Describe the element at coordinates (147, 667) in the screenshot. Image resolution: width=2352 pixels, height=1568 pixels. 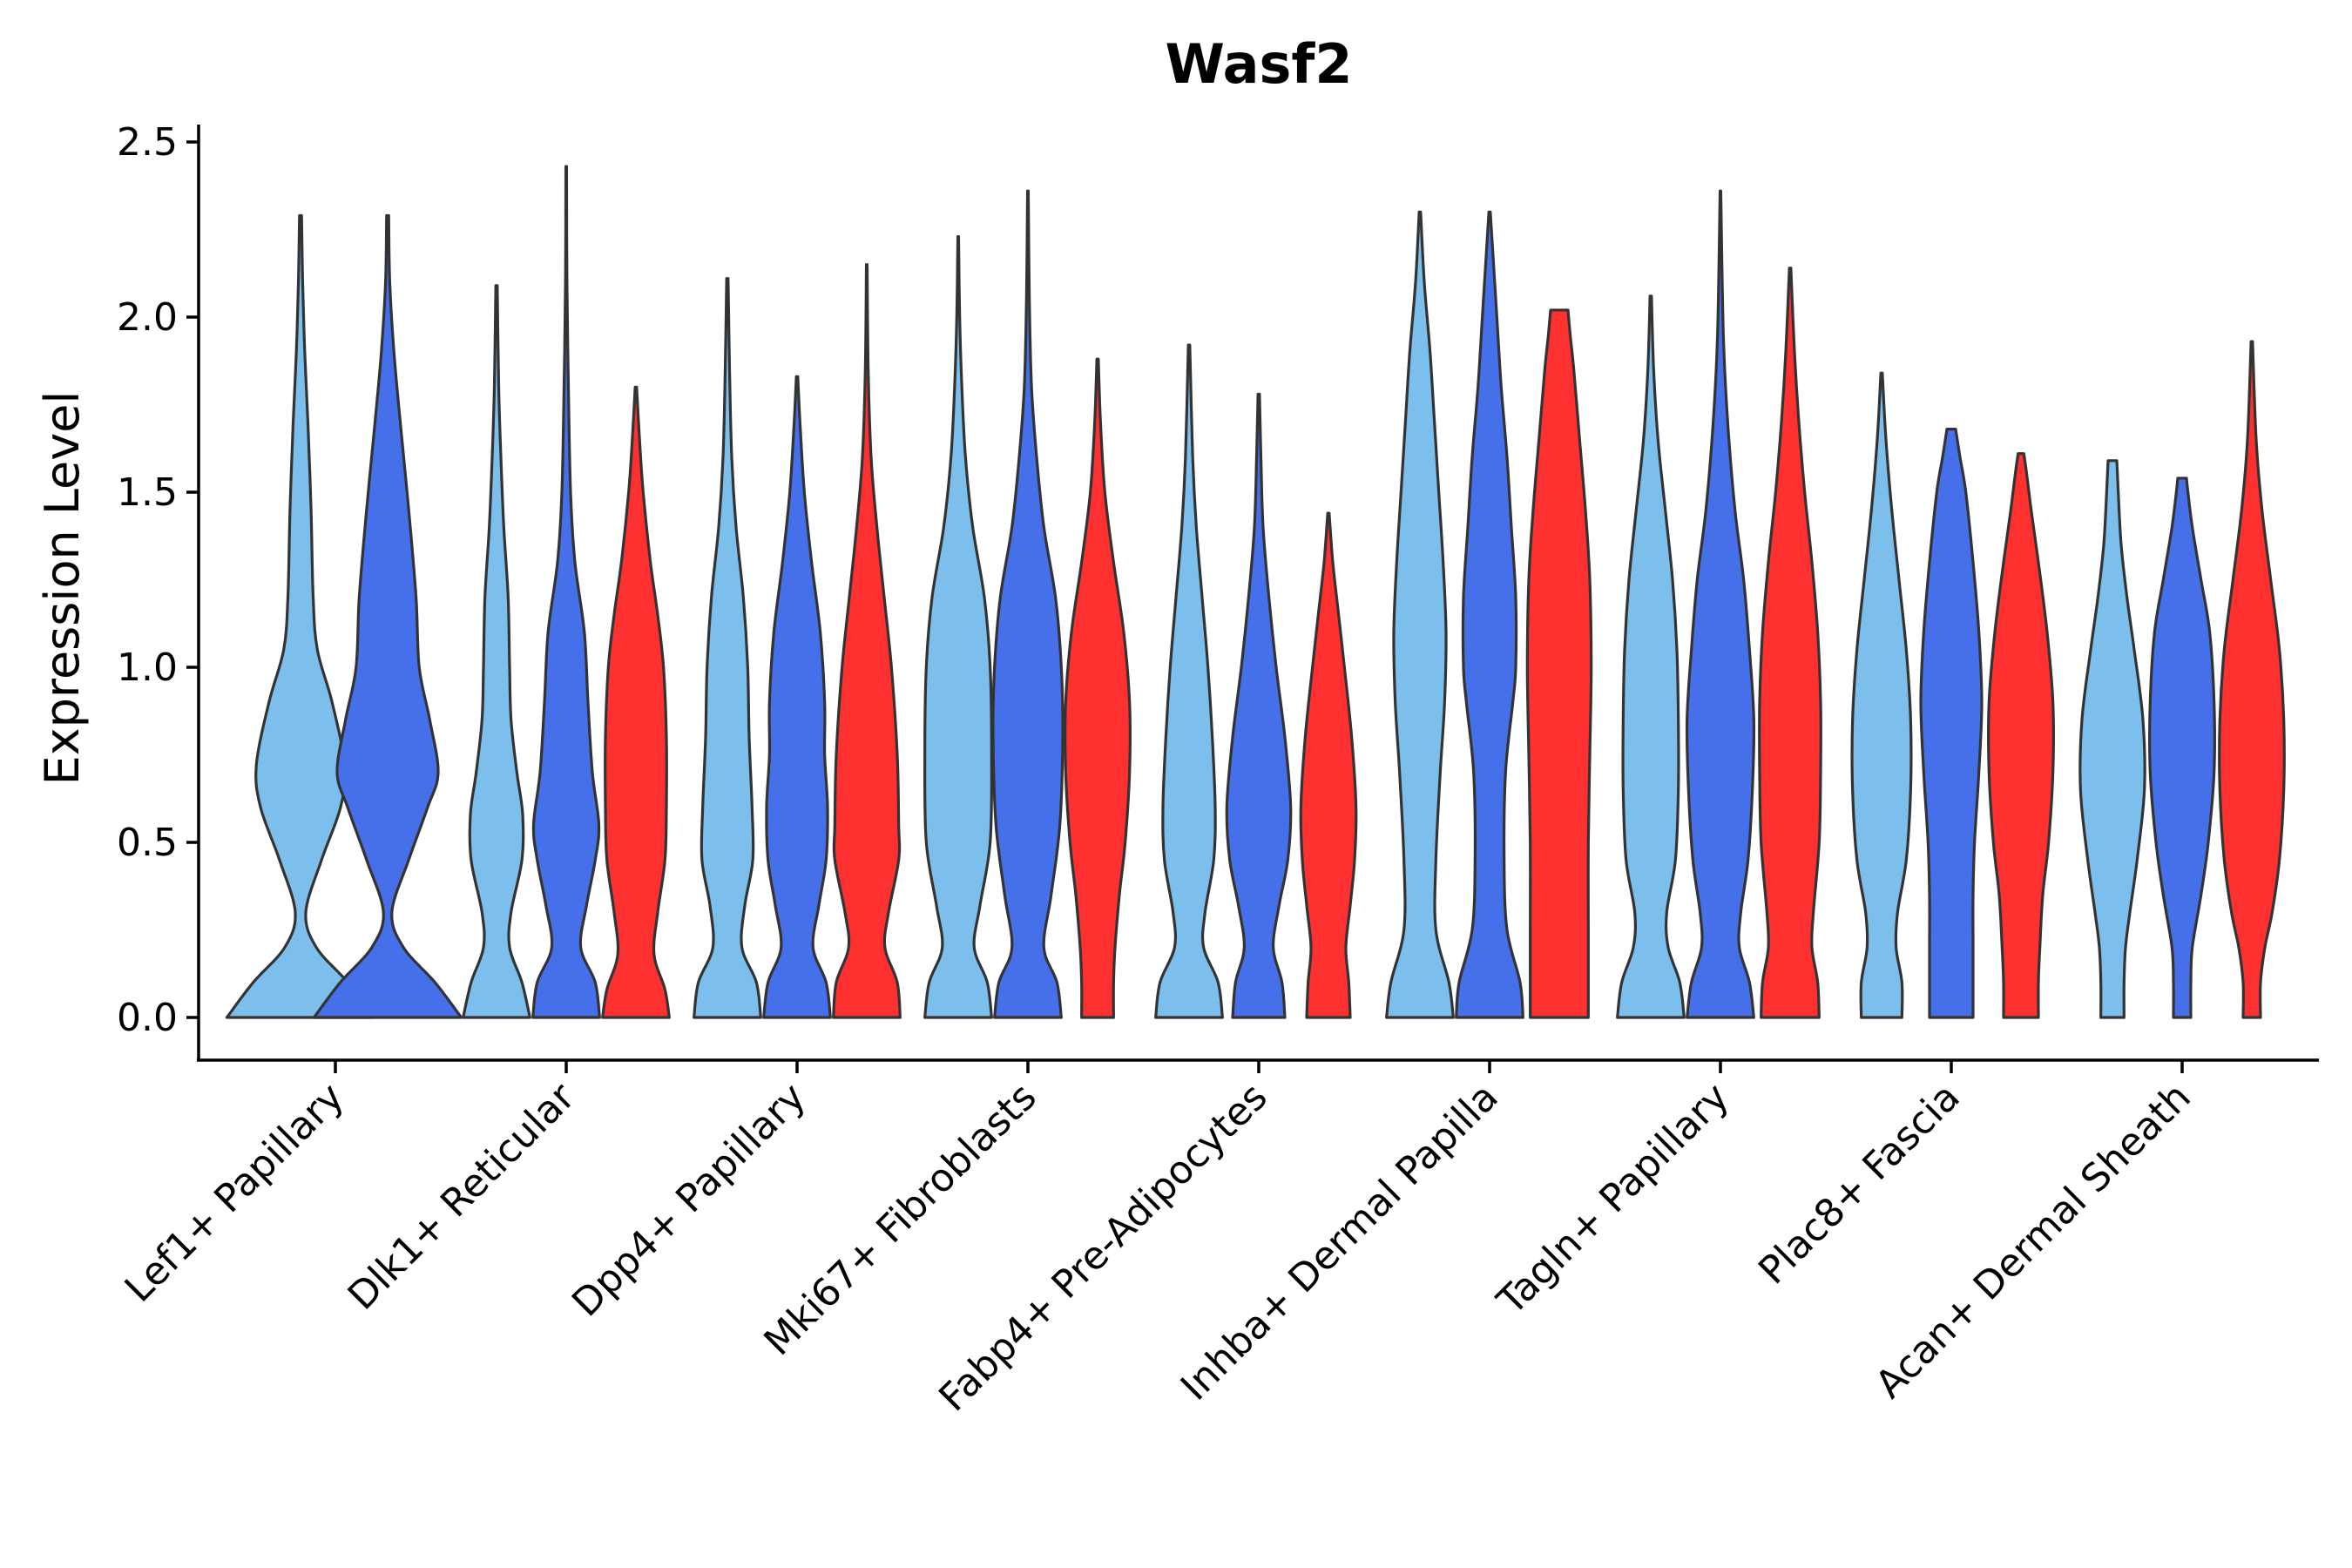
I see `y-tick-label: 1.0` at that location.